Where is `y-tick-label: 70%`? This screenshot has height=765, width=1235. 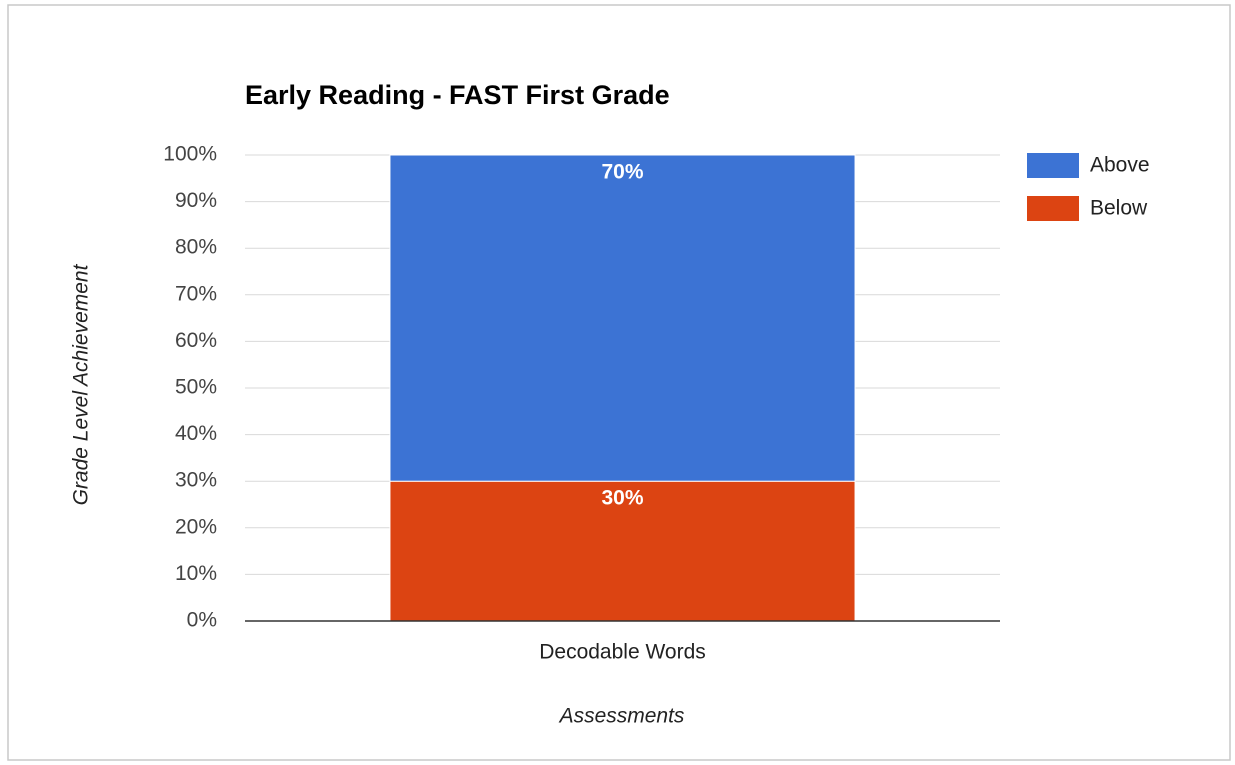 y-tick-label: 70% is located at coordinates (196, 293).